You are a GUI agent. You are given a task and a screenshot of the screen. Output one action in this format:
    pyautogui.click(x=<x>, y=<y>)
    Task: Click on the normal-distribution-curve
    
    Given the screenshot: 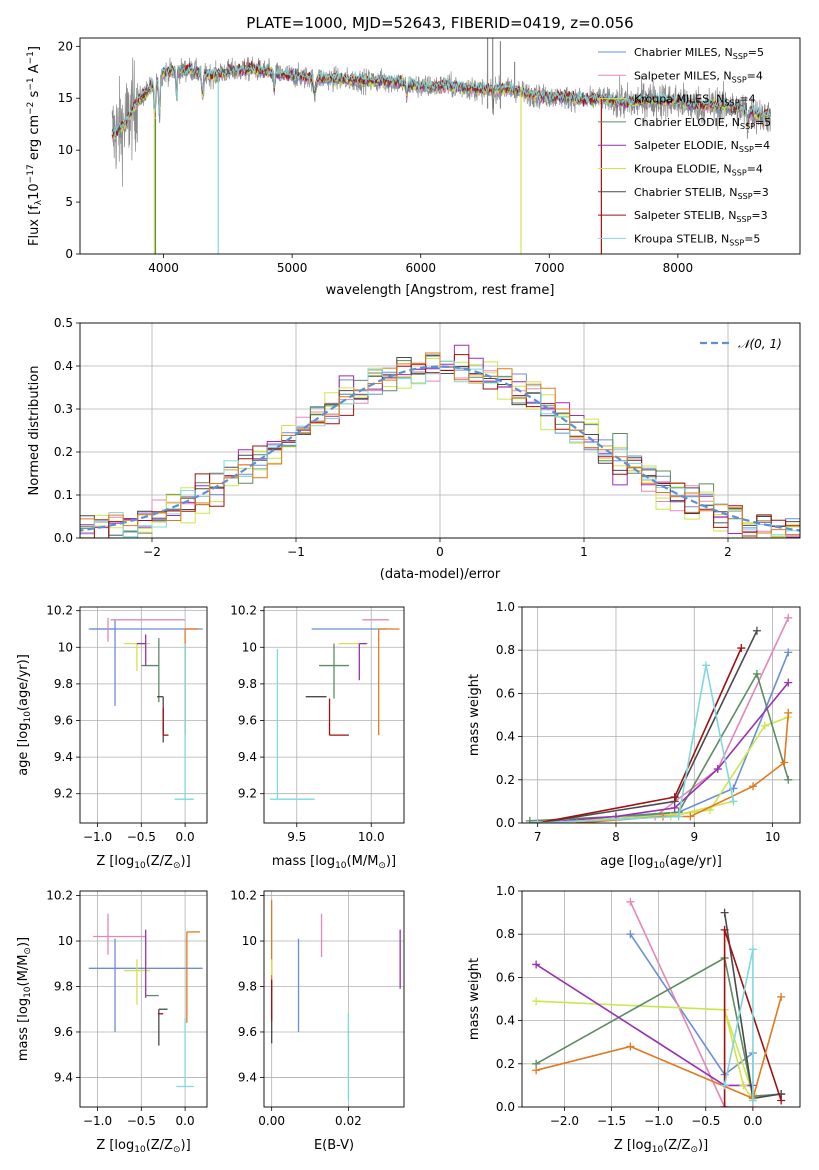 What is the action you would take?
    pyautogui.click(x=440, y=448)
    